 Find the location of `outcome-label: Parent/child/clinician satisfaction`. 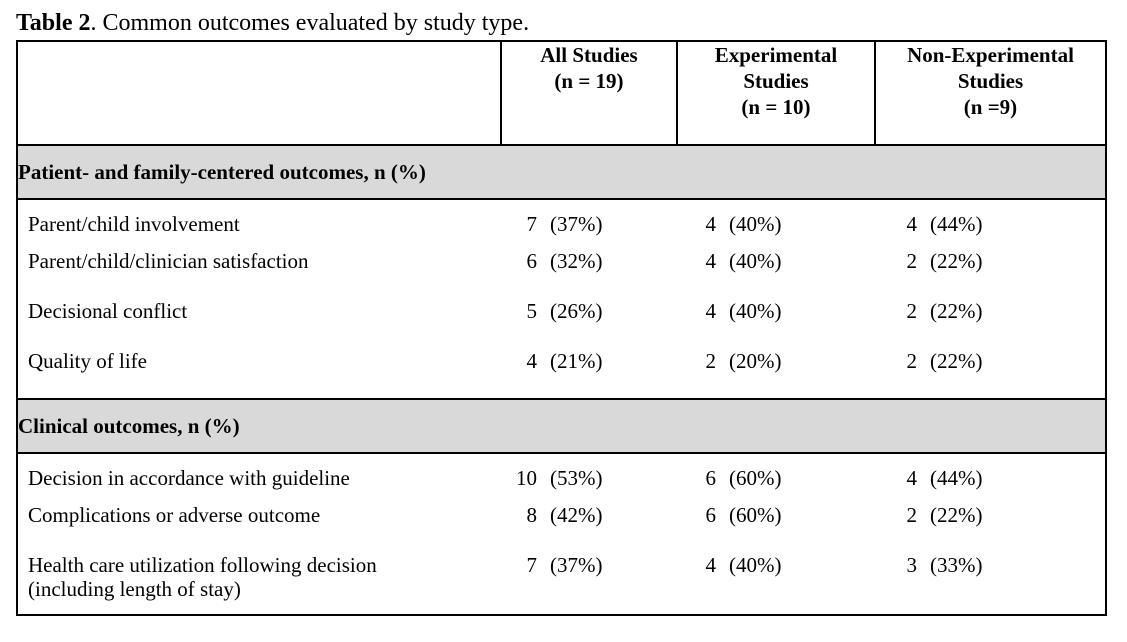

outcome-label: Parent/child/clinician satisfaction is located at coordinates (258, 274).